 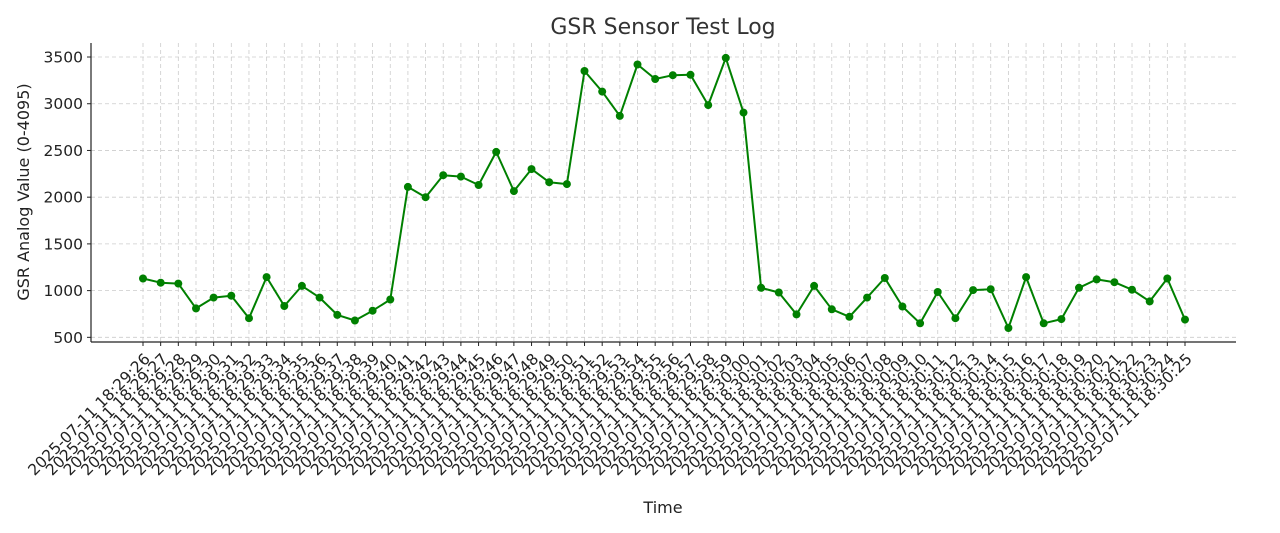 I want to click on y-tick-label: 2500, so click(x=63, y=151).